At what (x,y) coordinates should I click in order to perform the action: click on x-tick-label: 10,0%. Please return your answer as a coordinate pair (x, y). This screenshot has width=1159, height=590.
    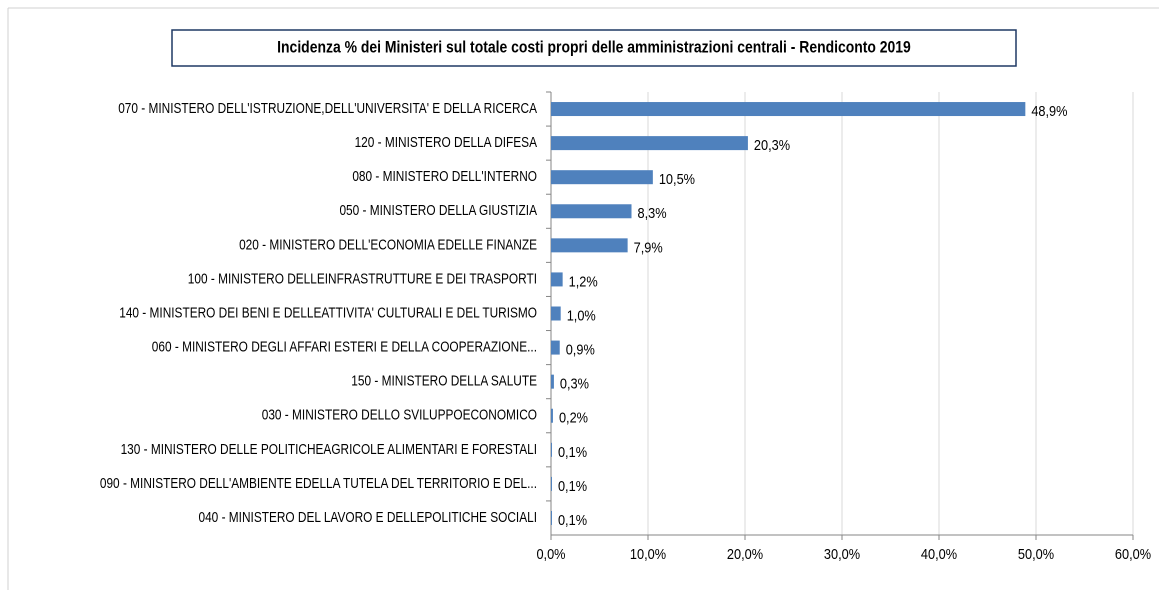
    Looking at the image, I should click on (648, 554).